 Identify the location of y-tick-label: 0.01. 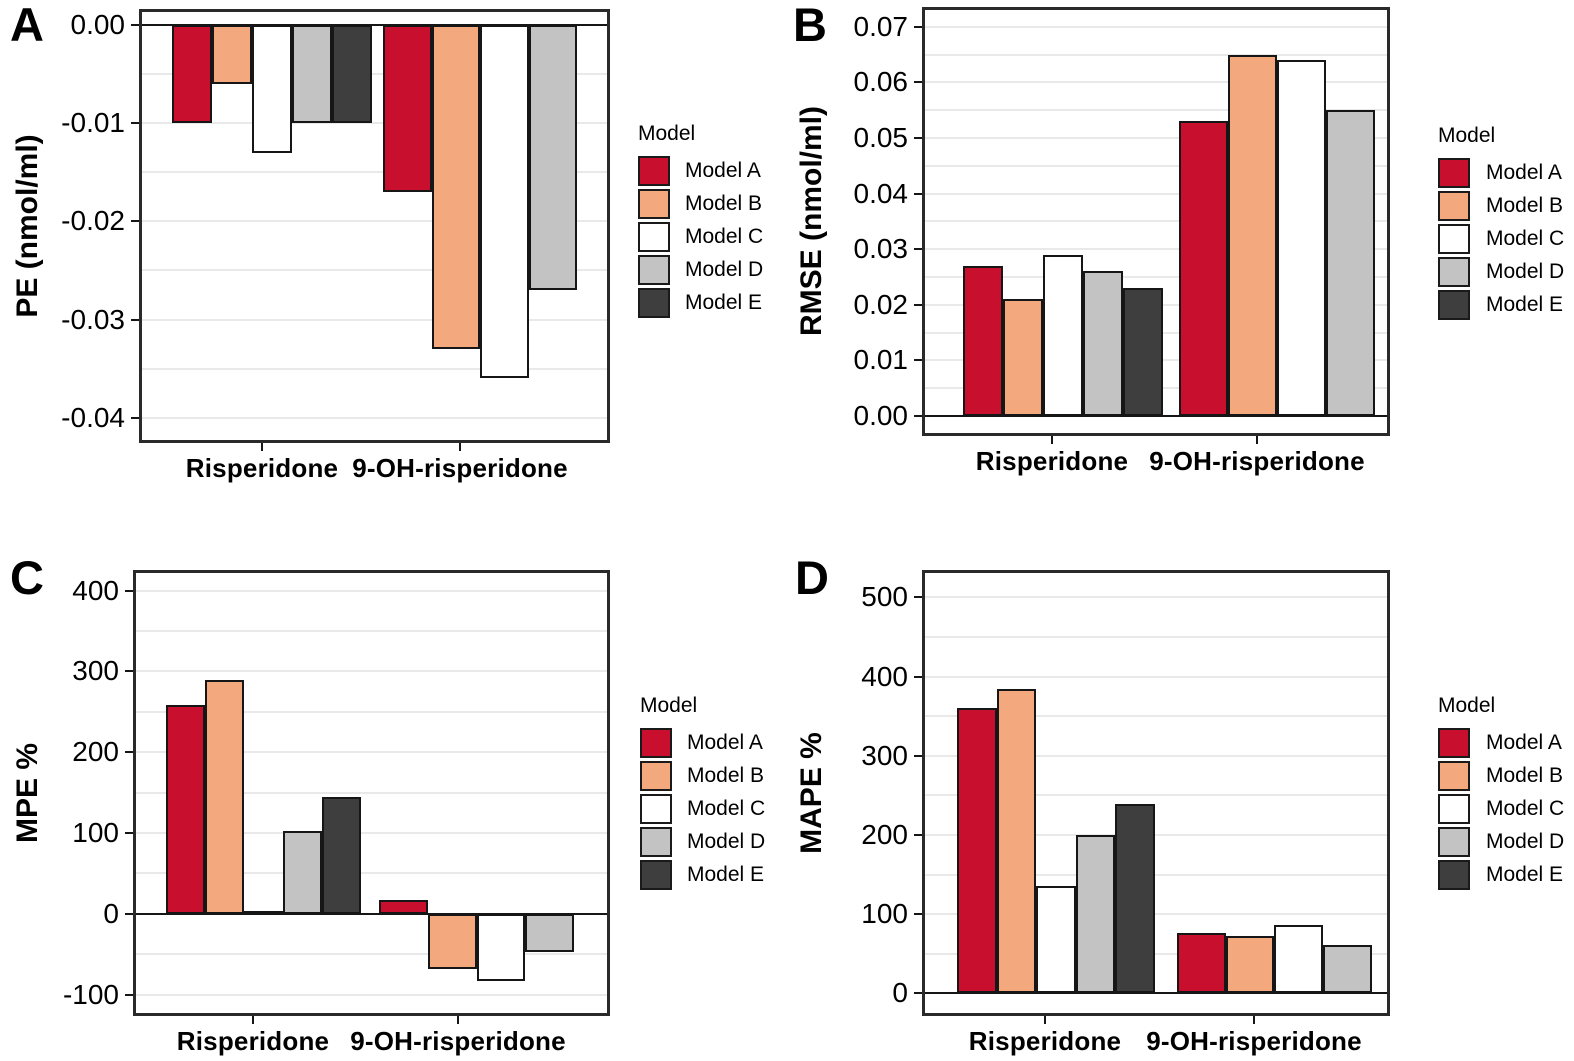
(881, 360).